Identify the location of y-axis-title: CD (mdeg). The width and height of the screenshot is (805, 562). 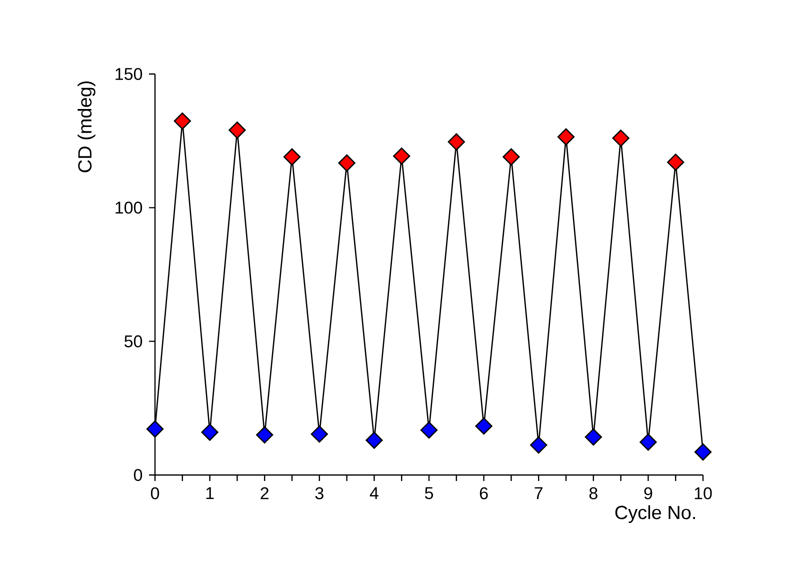
(87, 126).